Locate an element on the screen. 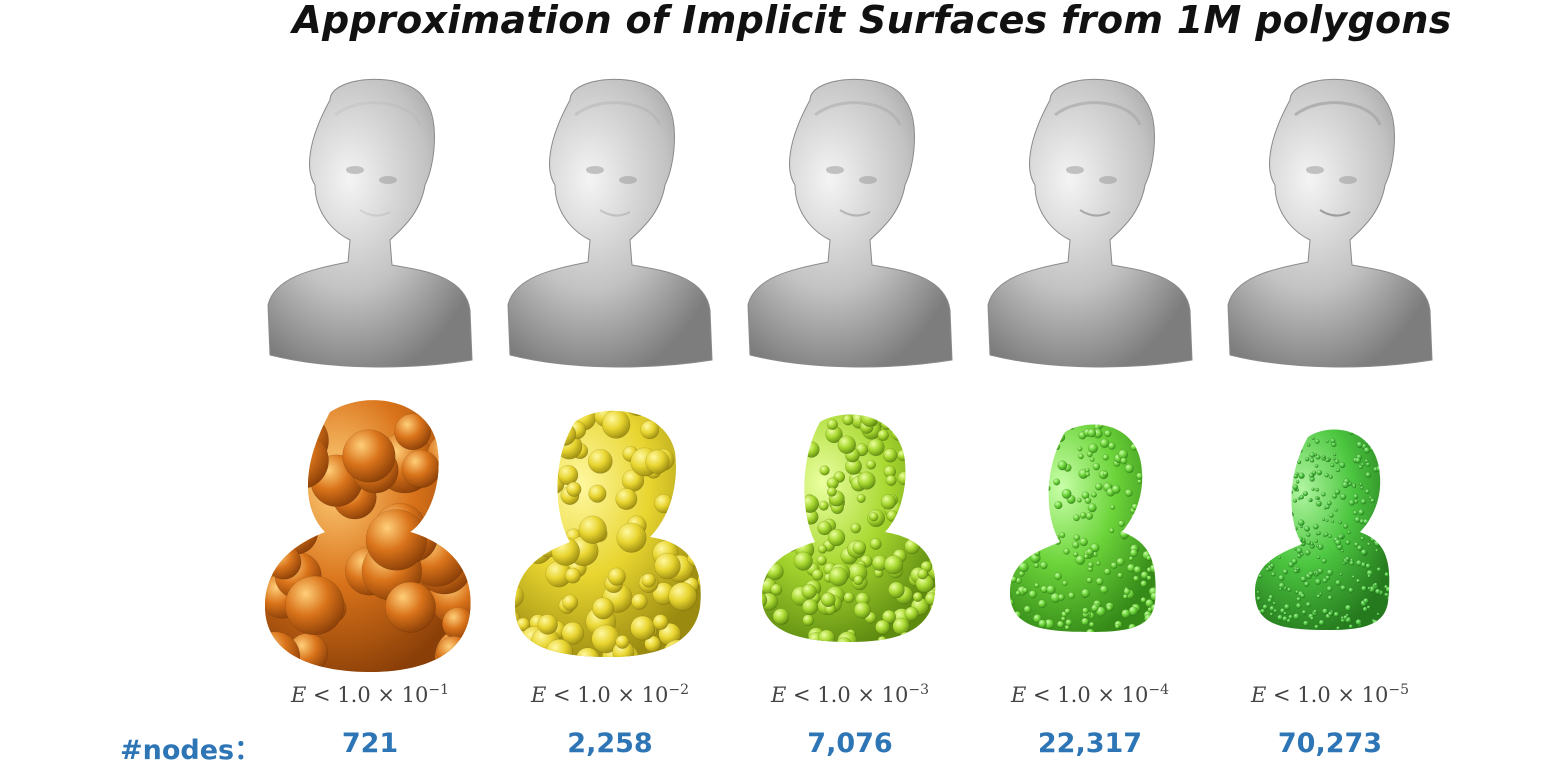  column-3: E < 1.0 × 10−3 7,076 is located at coordinates (850, 421).